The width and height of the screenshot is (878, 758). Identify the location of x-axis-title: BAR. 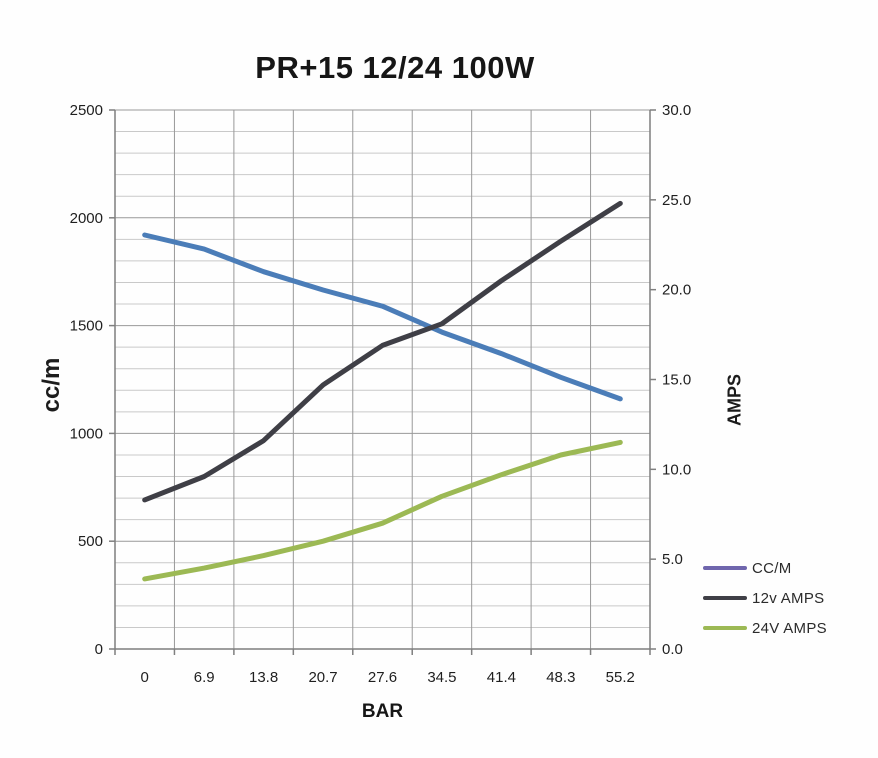
(382, 711).